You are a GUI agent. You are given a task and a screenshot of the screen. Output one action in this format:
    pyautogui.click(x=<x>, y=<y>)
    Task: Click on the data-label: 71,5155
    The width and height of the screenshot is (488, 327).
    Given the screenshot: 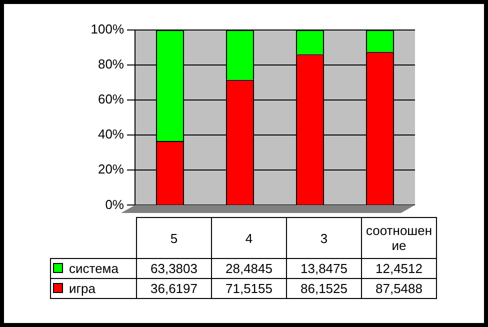 What is the action you would take?
    pyautogui.click(x=249, y=288)
    